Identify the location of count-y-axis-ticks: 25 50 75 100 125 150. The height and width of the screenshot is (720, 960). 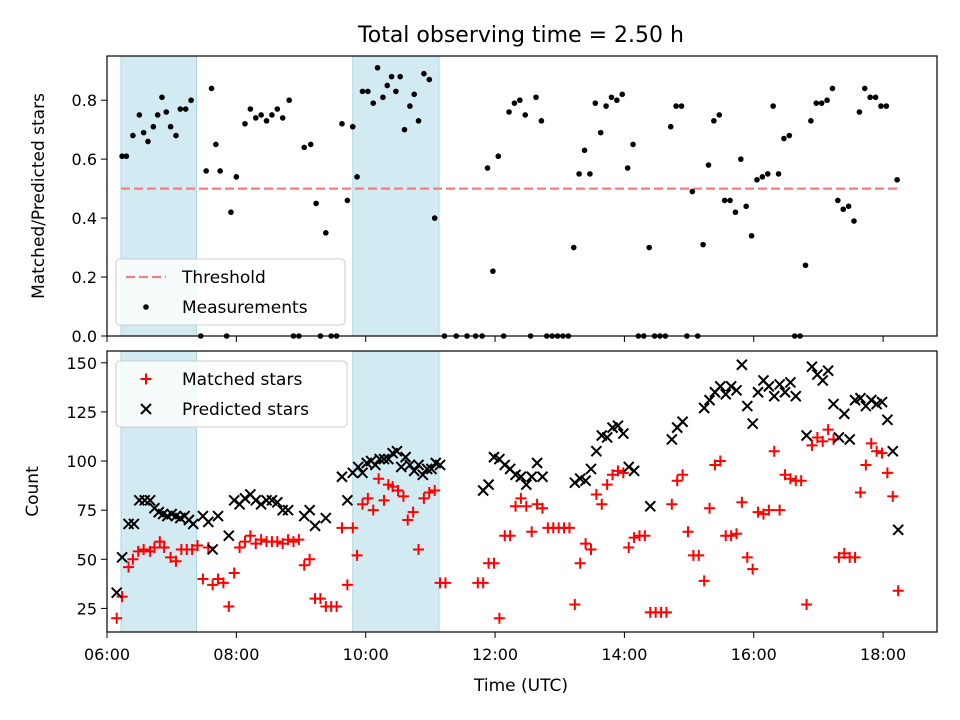
(86, 486).